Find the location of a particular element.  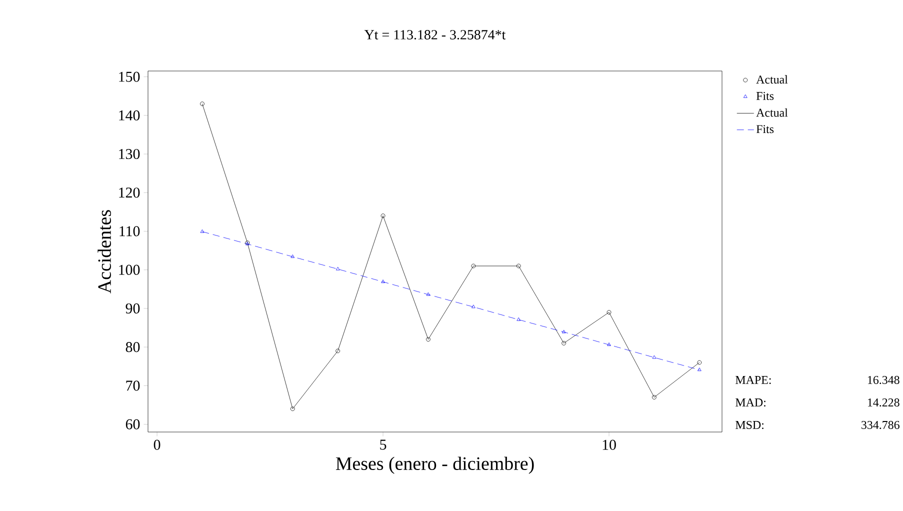

text: 14.228 is located at coordinates (884, 402).